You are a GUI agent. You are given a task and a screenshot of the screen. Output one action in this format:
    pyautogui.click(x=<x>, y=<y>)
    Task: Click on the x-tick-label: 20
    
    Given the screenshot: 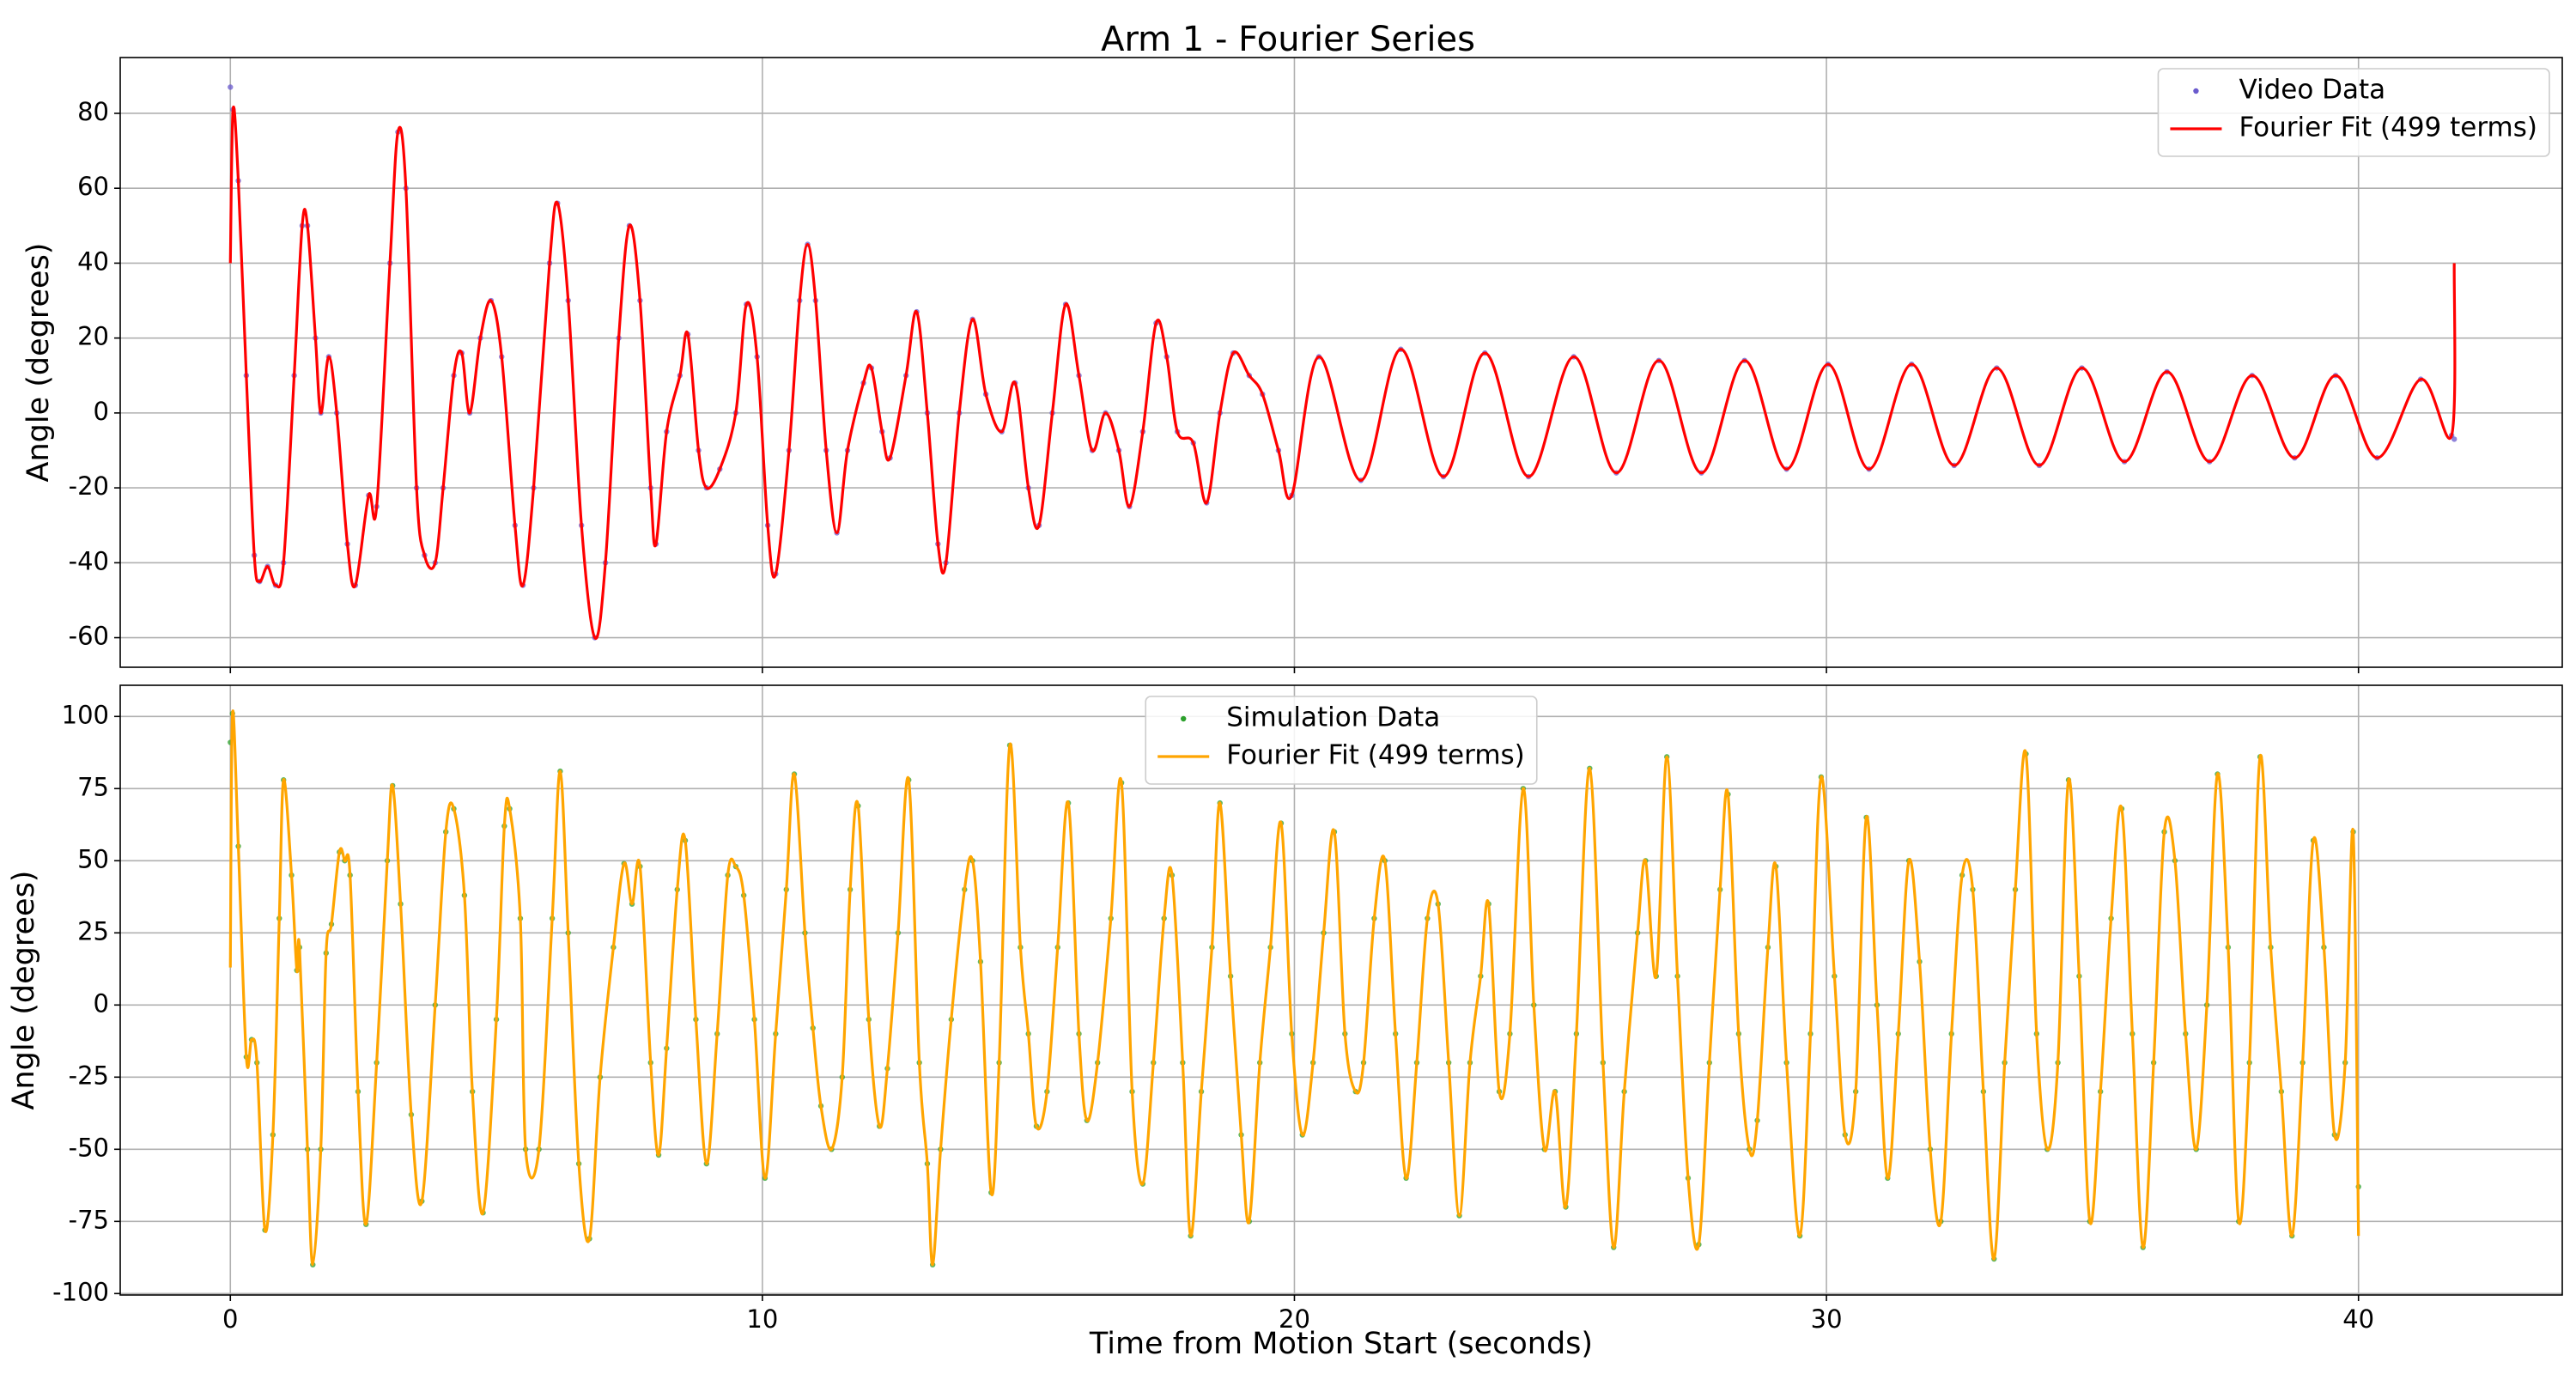 What is the action you would take?
    pyautogui.click(x=1294, y=1319)
    